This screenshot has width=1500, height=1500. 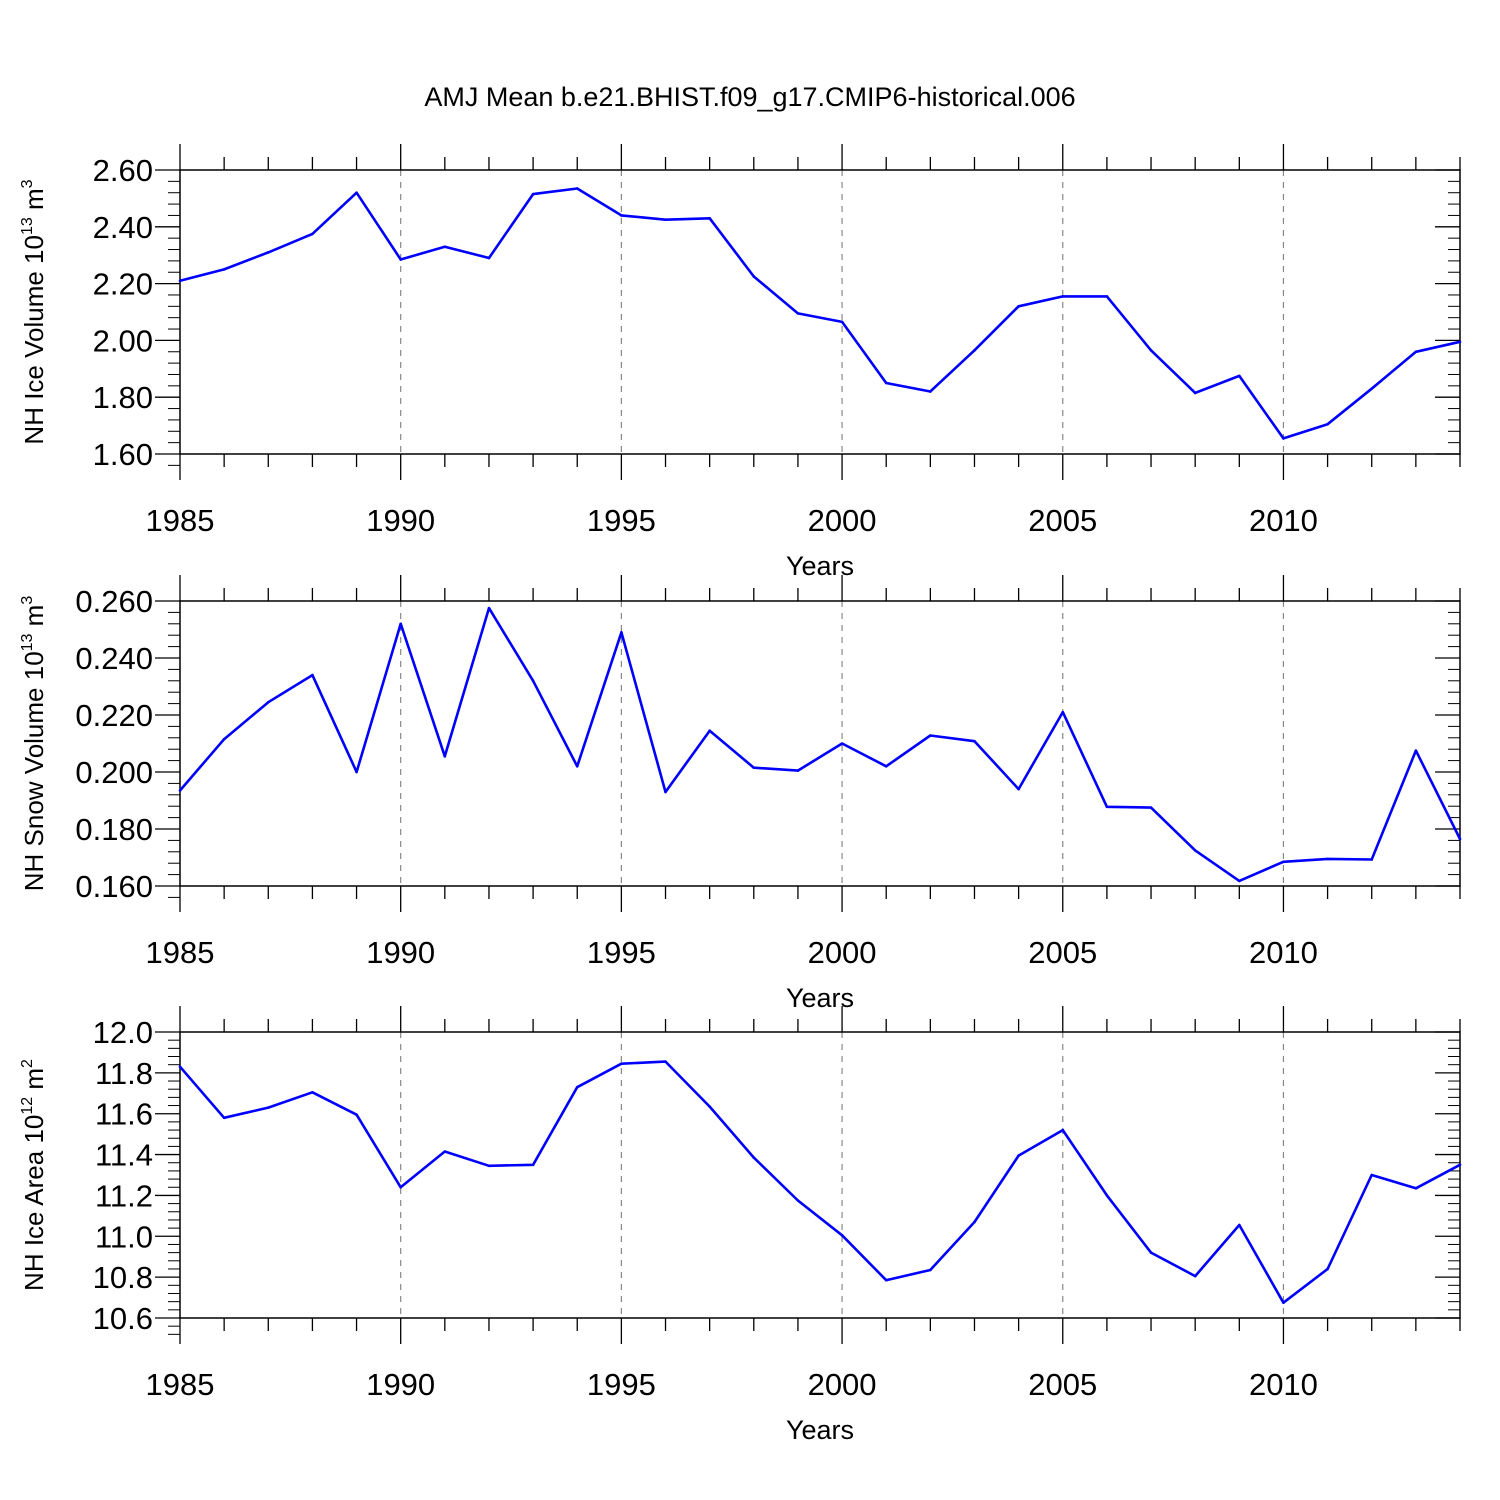 I want to click on y-tick-label: 12.0, so click(x=123, y=1032).